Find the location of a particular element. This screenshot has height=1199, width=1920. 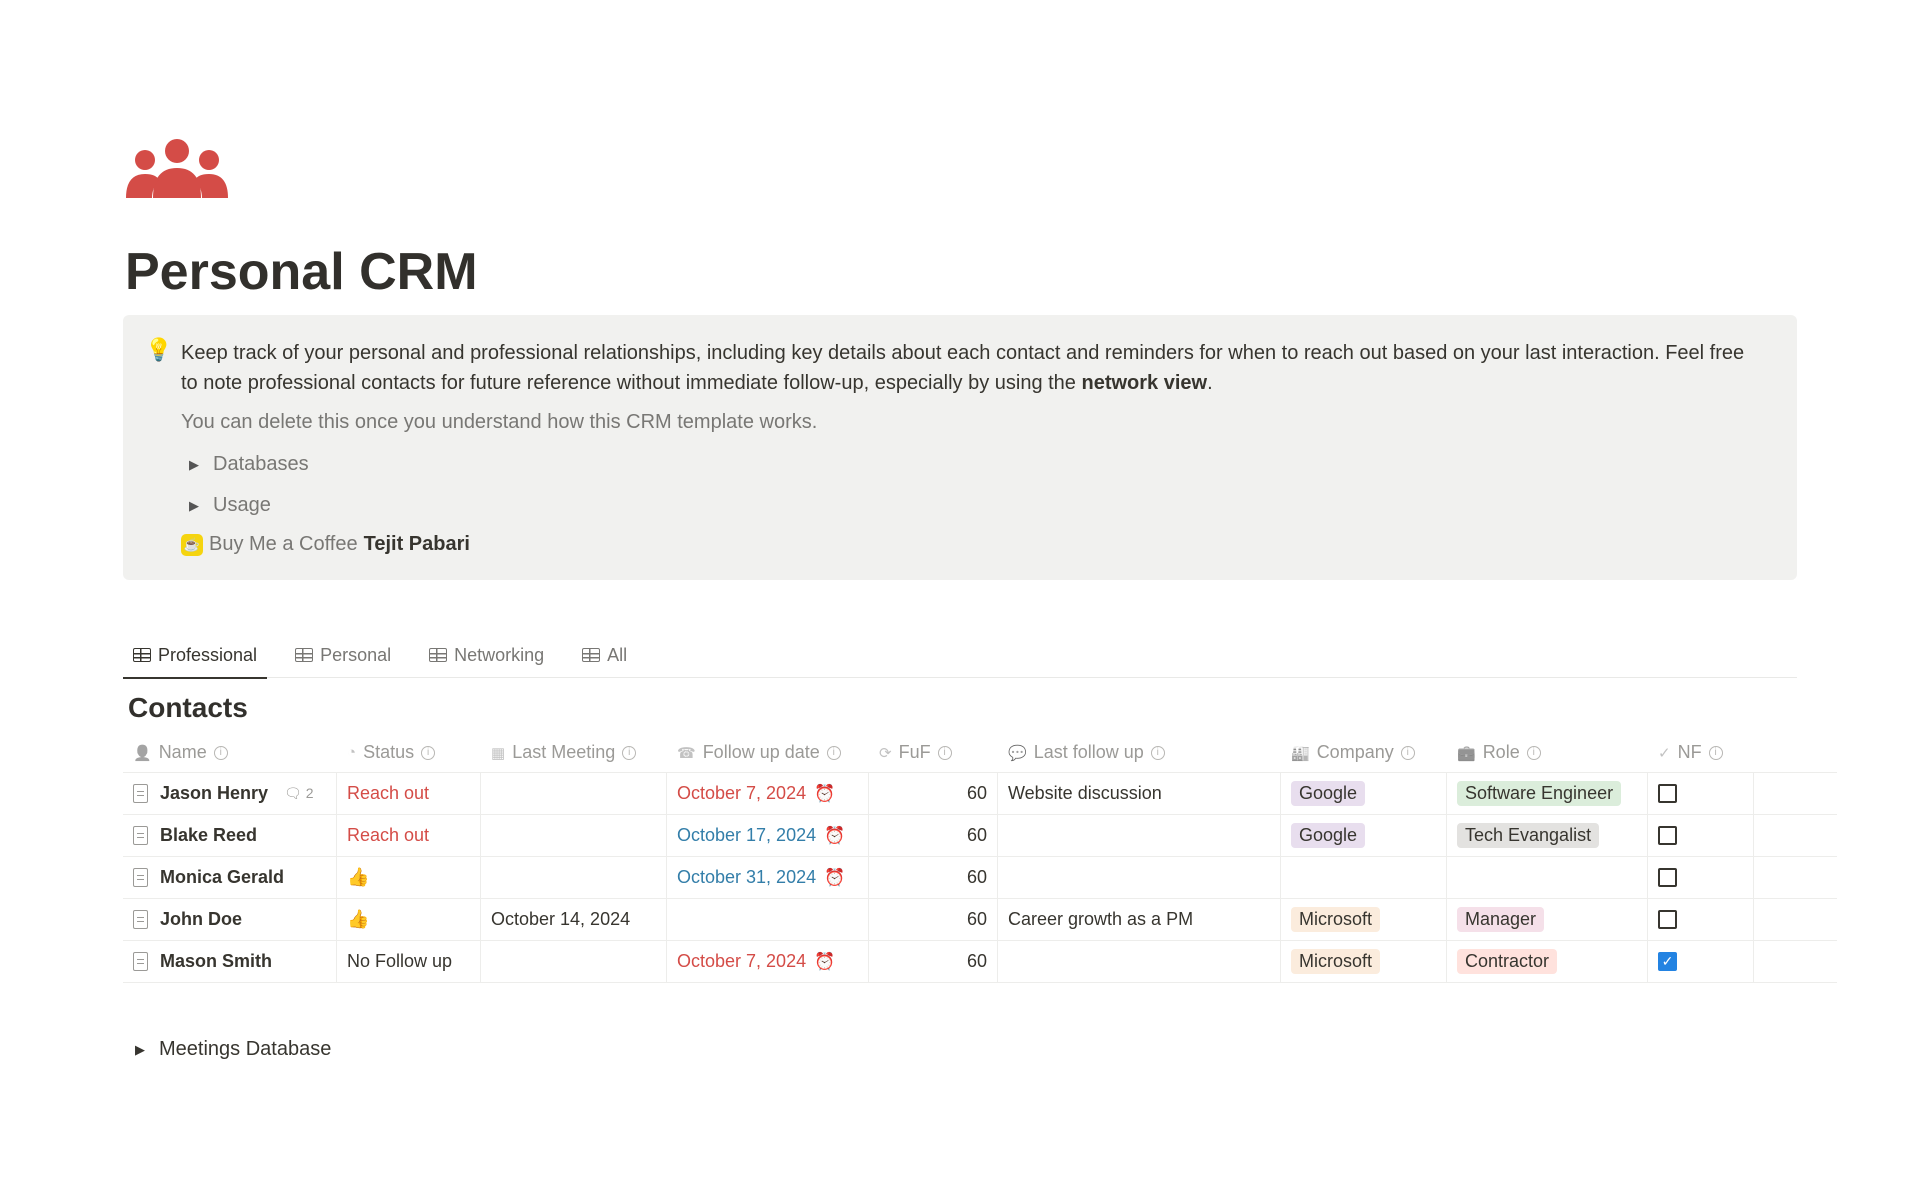

name-cell: Jason Henry 🗨 2 is located at coordinates (230, 793).